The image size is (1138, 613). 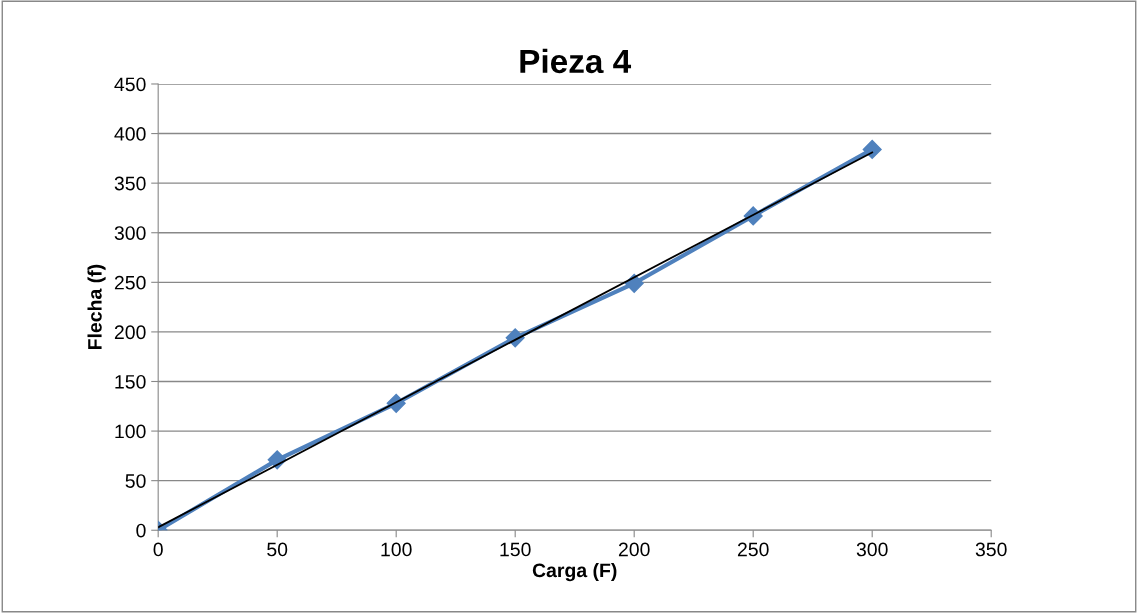 I want to click on x-tick-label: 300, so click(x=872, y=549).